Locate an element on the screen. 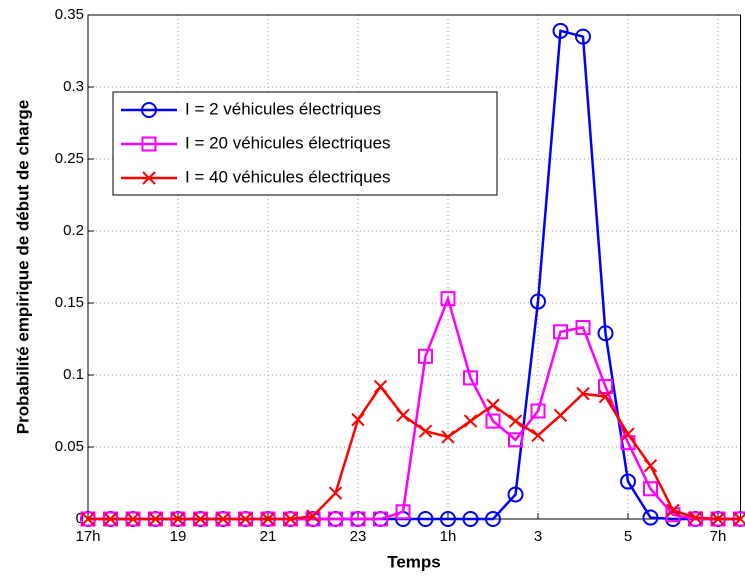 Image resolution: width=745 pixels, height=576 pixels. x-tick-label: 19 is located at coordinates (178, 536).